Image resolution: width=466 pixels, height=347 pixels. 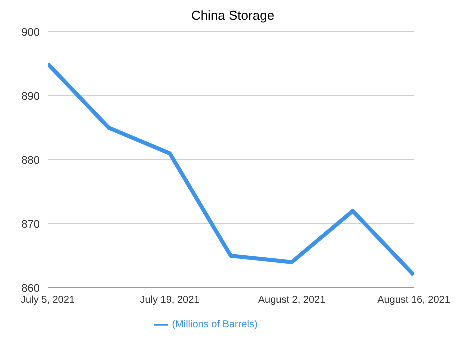 What do you see at coordinates (215, 325) in the screenshot?
I see `legend-label: (Millions of Barrels)` at bounding box center [215, 325].